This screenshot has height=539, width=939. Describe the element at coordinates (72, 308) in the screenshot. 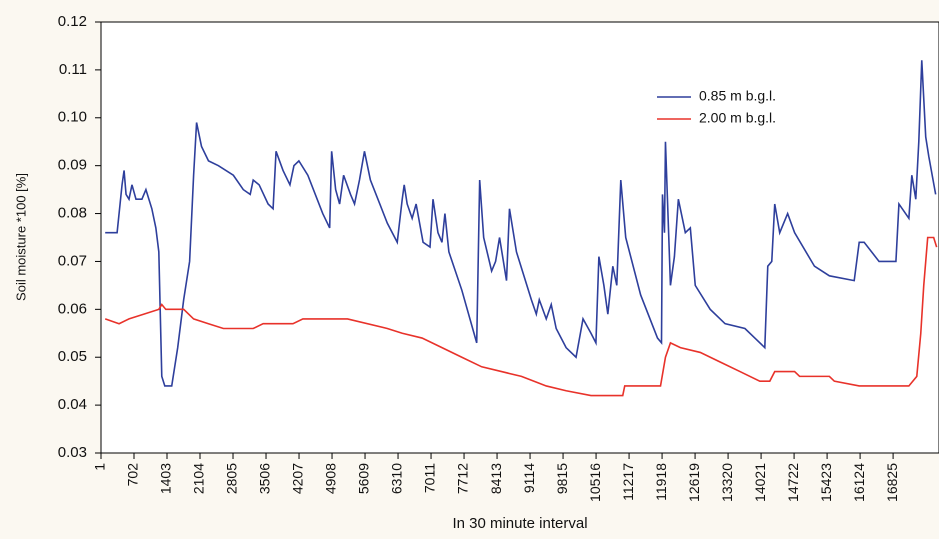

I see `y-tick-label: 0.06` at that location.